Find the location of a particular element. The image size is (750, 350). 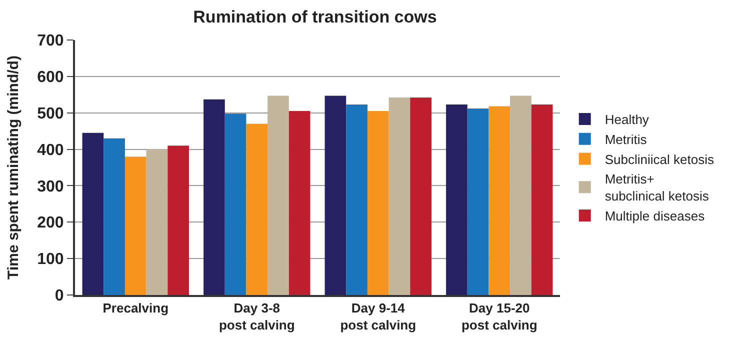

y-tick-label: 700 is located at coordinates (50, 41).